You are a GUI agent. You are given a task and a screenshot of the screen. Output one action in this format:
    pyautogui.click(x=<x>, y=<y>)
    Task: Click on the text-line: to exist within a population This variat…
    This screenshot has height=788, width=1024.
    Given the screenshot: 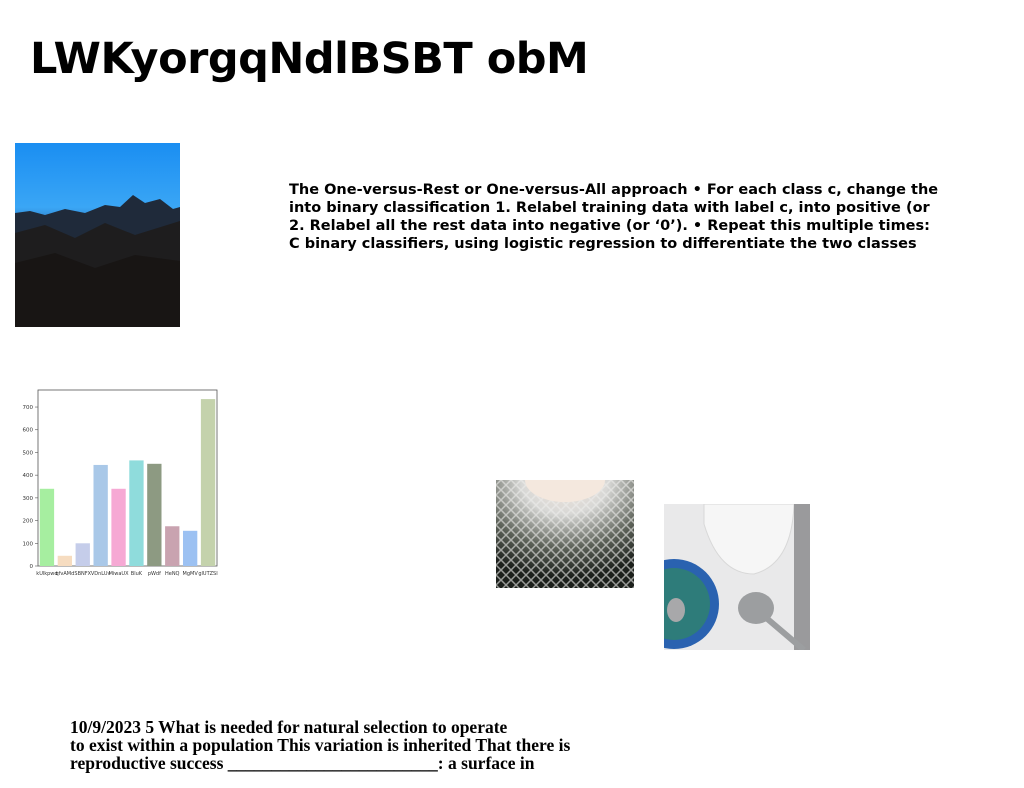 What is the action you would take?
    pyautogui.click(x=320, y=745)
    